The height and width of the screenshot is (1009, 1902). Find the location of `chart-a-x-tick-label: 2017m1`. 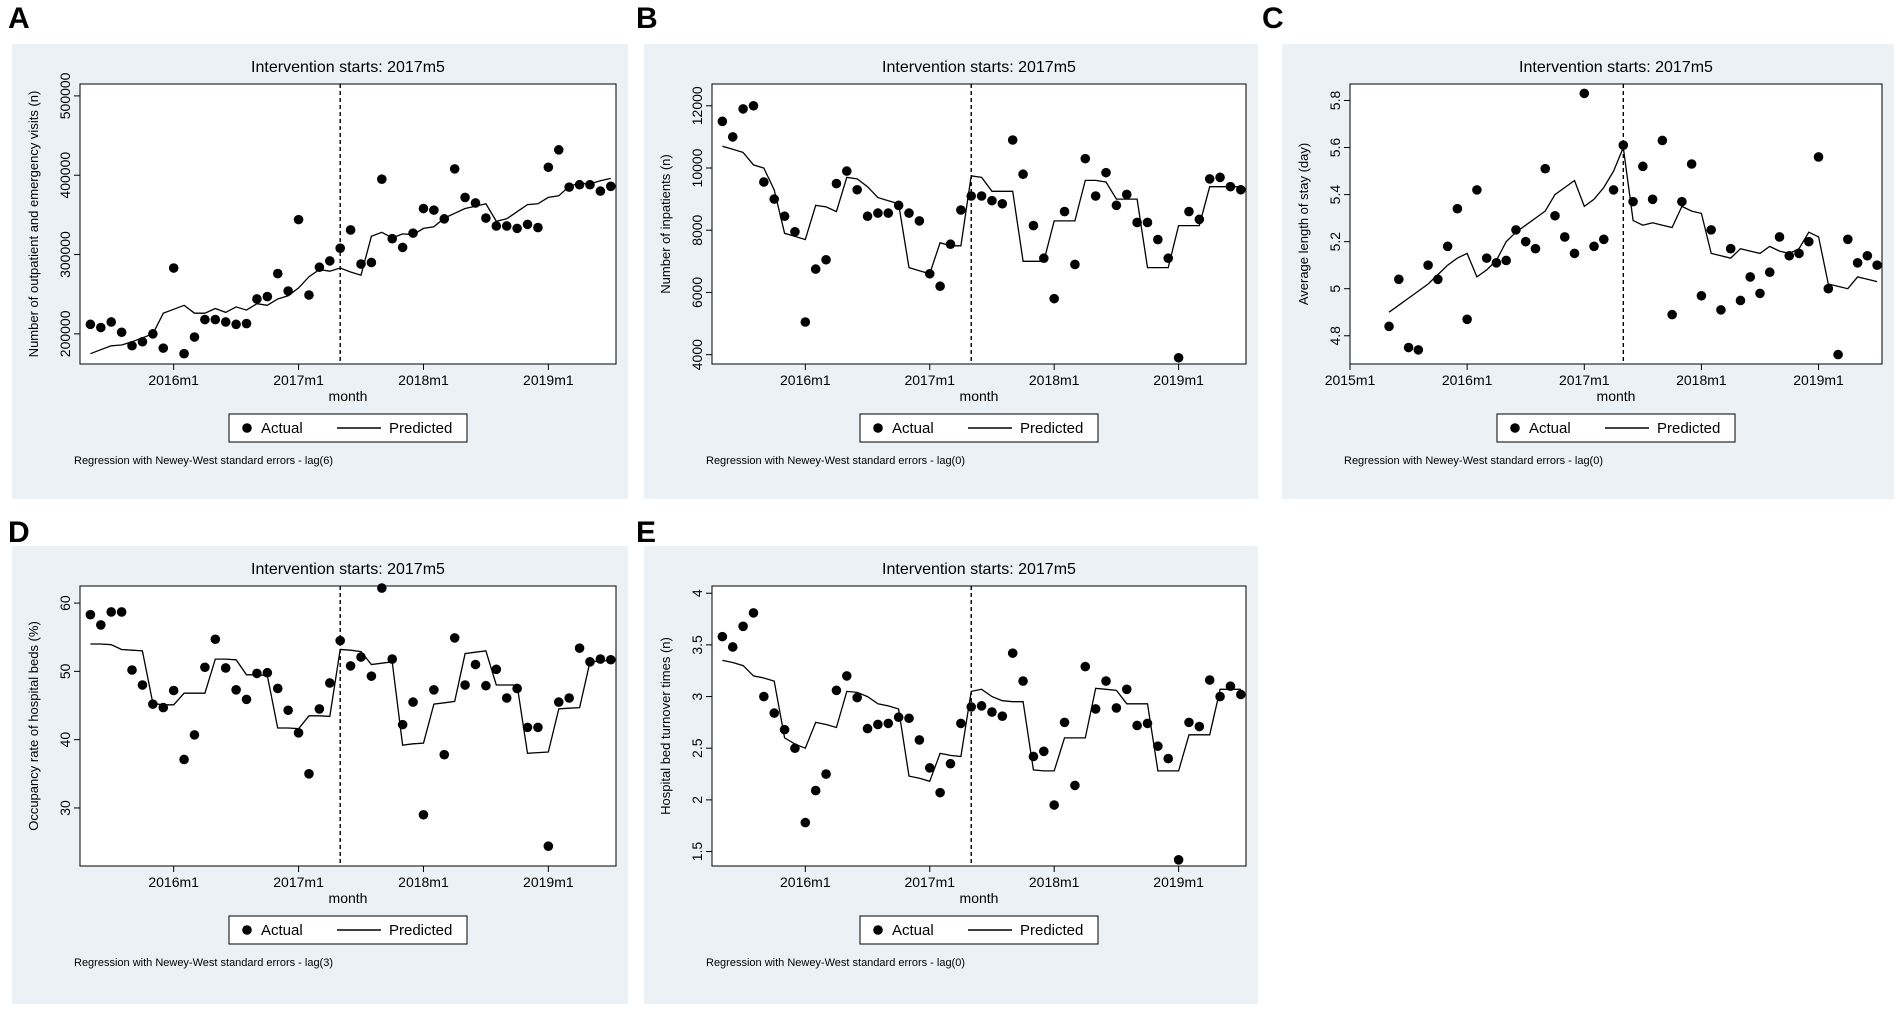

chart-a-x-tick-label: 2017m1 is located at coordinates (298, 380).